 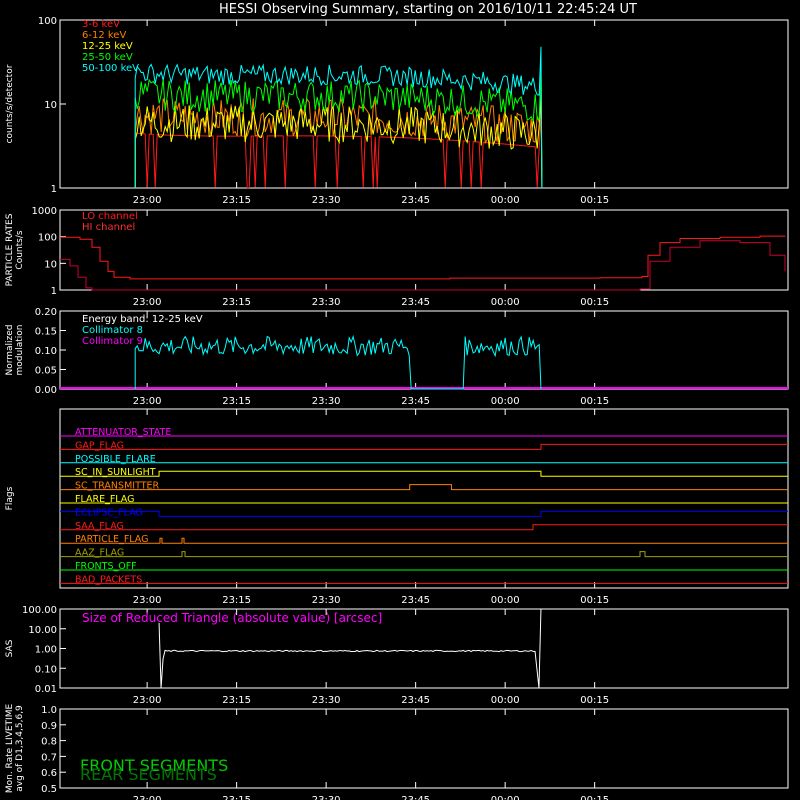 What do you see at coordinates (46, 390) in the screenshot?
I see `y-tick-label: 0.00` at bounding box center [46, 390].